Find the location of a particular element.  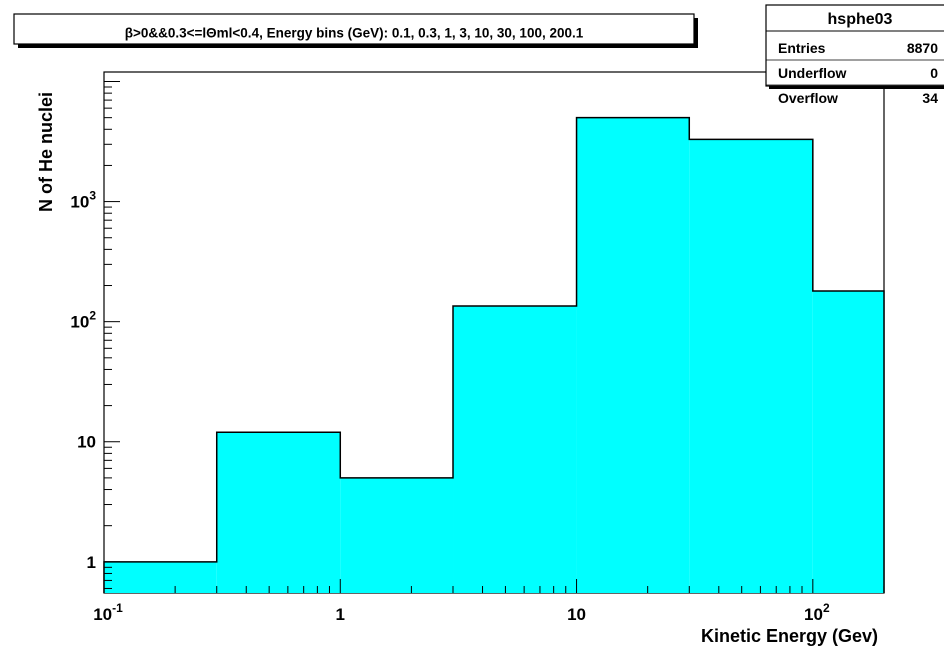

stats-row-label: Entries is located at coordinates (802, 48).